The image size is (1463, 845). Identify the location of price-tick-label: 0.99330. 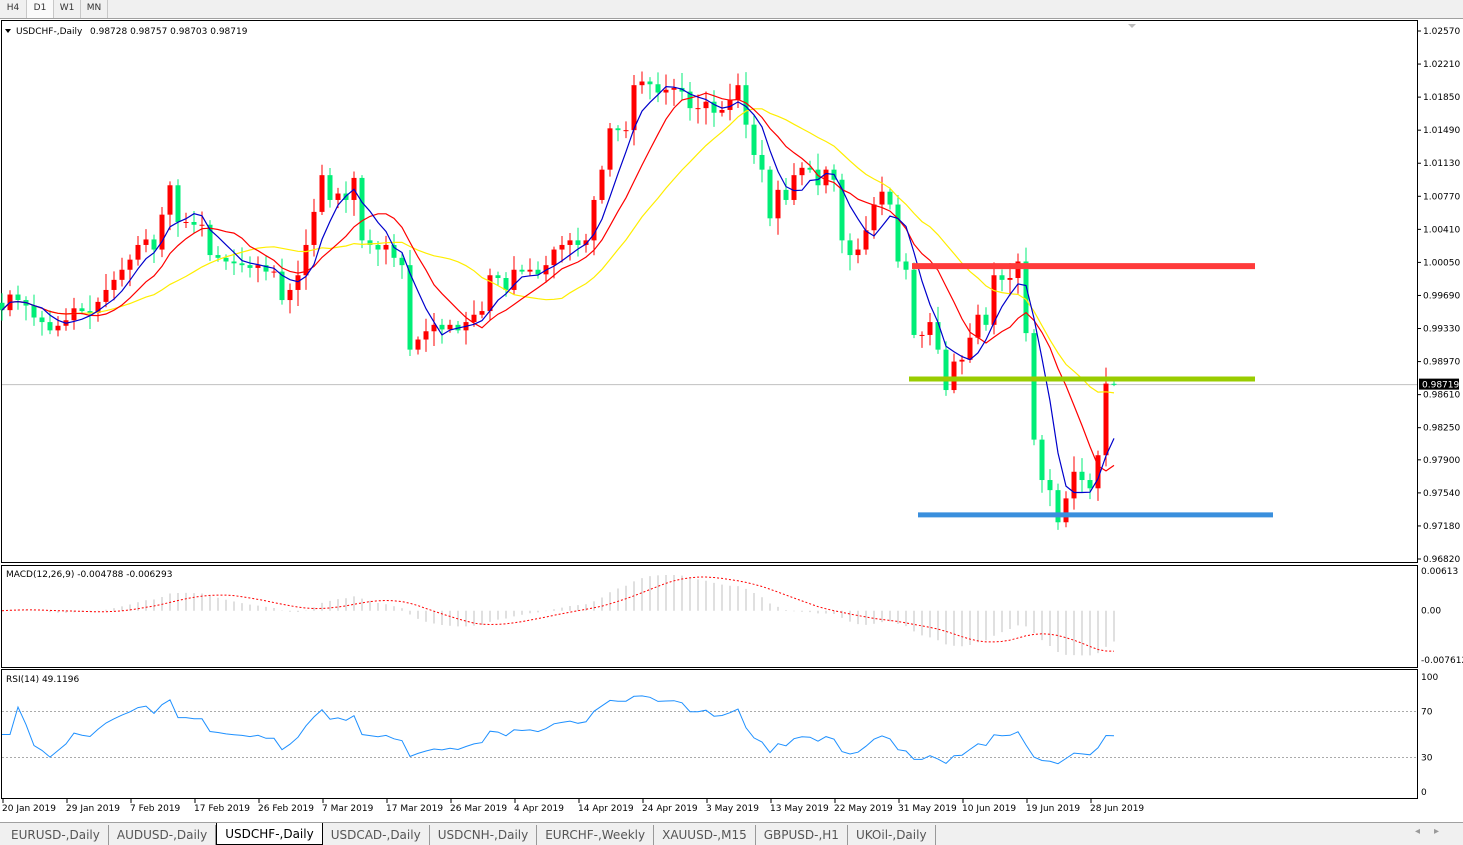
(1441, 330).